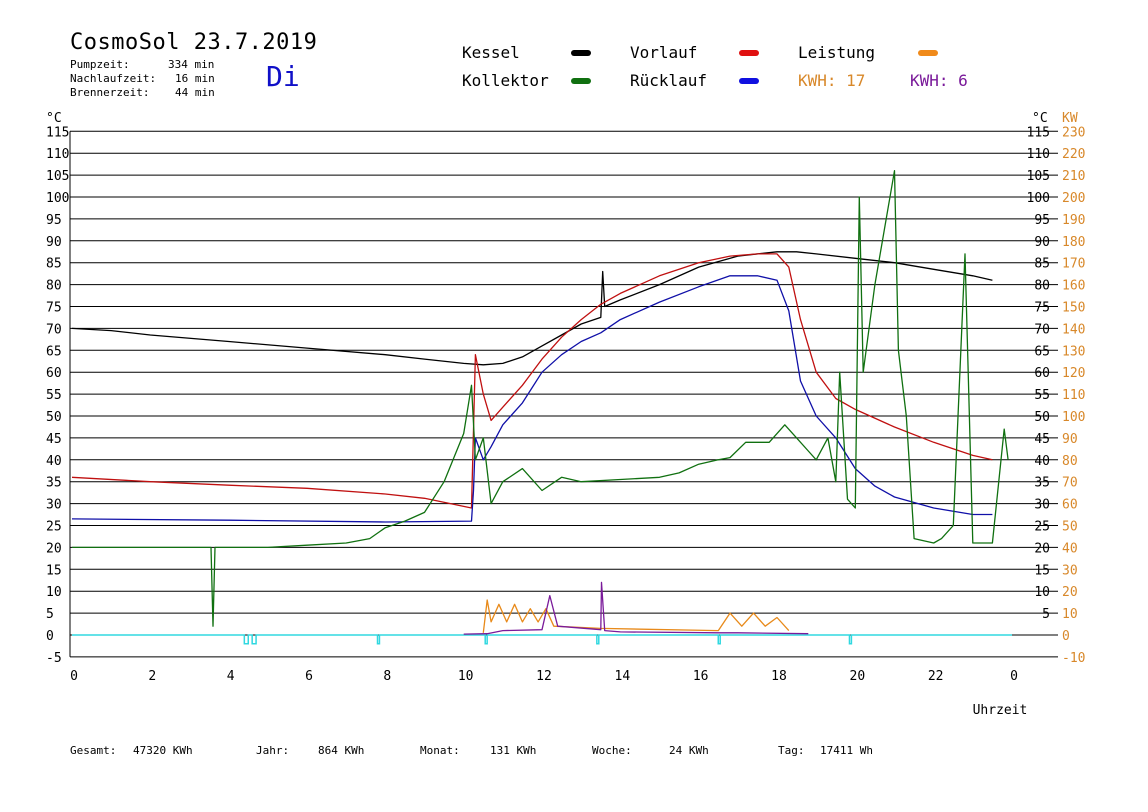  What do you see at coordinates (1070, 461) in the screenshot?
I see `y-tick-label-right-power: 80` at bounding box center [1070, 461].